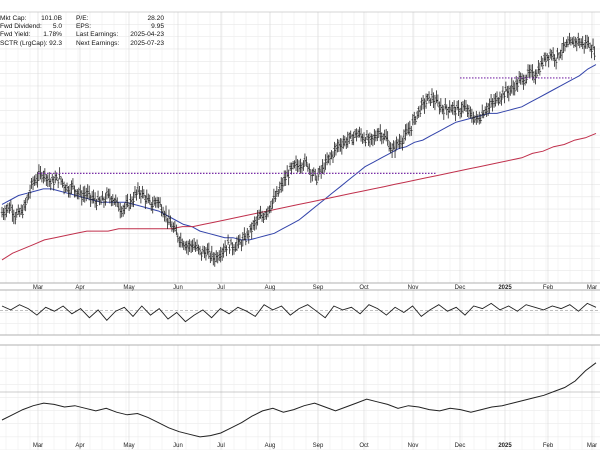  Describe the element at coordinates (147, 43) in the screenshot. I see `stat-value: 2025-07-23` at that location.